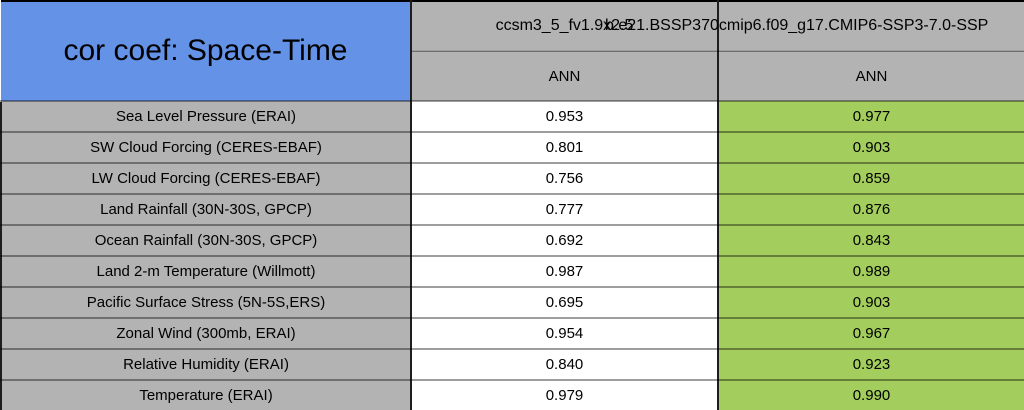 The width and height of the screenshot is (1024, 410). I want to click on column-header-model-1: ccsm3_5_fv1.9x2.5, so click(564, 26).